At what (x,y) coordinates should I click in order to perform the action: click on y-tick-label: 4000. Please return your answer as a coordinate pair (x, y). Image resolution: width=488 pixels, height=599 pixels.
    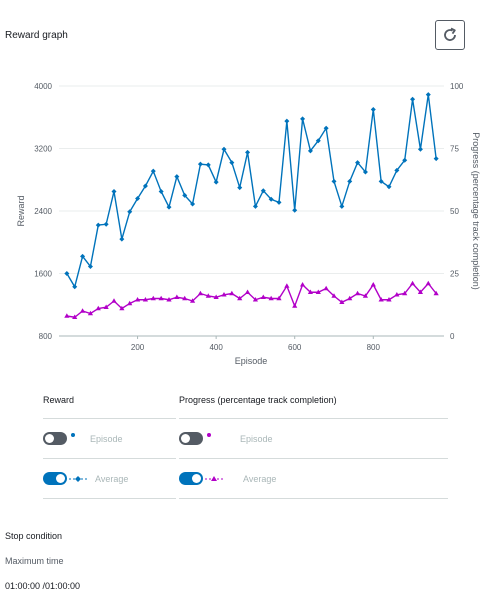
    Looking at the image, I should click on (43, 86).